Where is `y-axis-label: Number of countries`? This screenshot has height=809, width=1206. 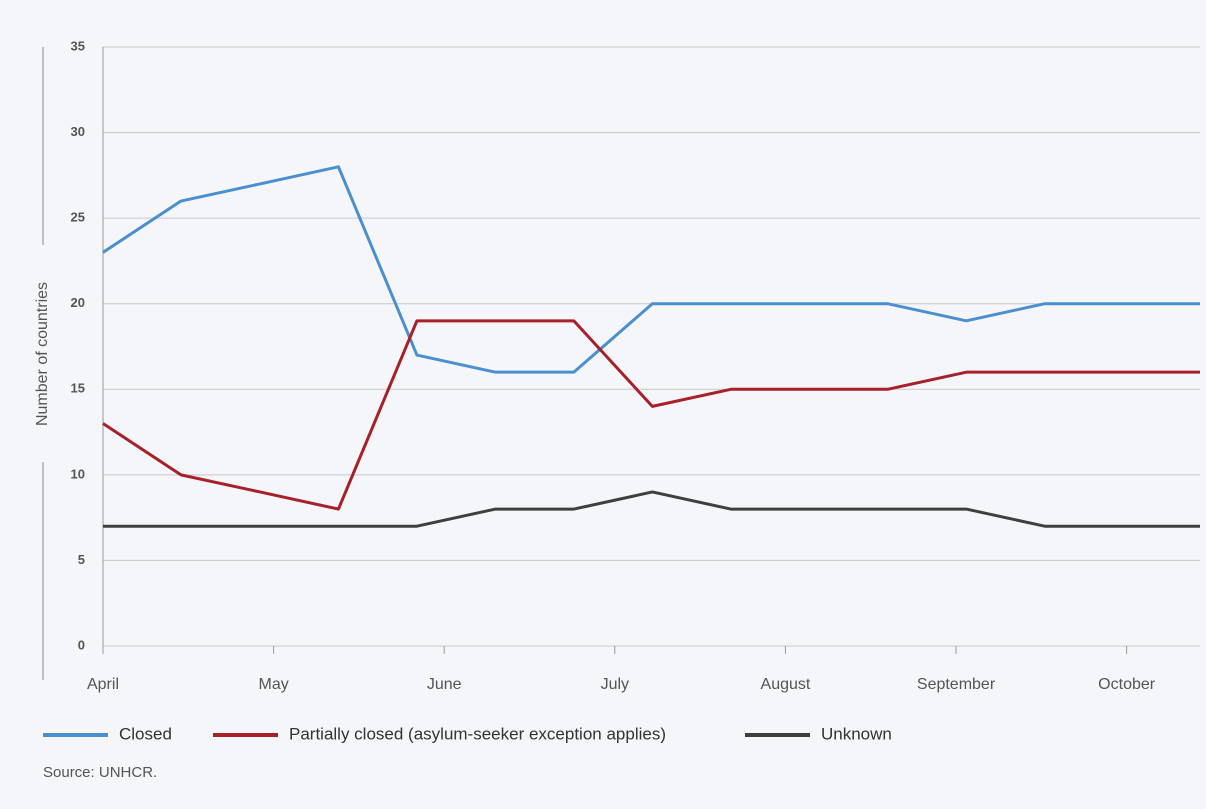
y-axis-label: Number of countries is located at coordinates (42, 354).